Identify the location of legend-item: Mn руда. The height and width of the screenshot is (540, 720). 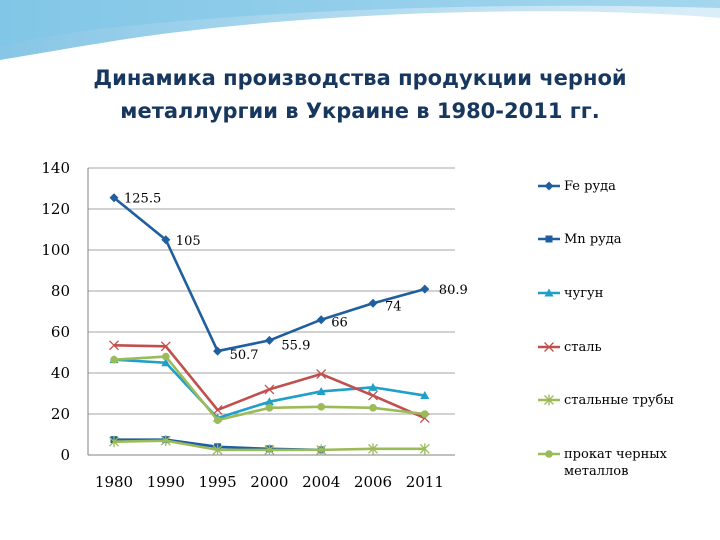
(580, 239).